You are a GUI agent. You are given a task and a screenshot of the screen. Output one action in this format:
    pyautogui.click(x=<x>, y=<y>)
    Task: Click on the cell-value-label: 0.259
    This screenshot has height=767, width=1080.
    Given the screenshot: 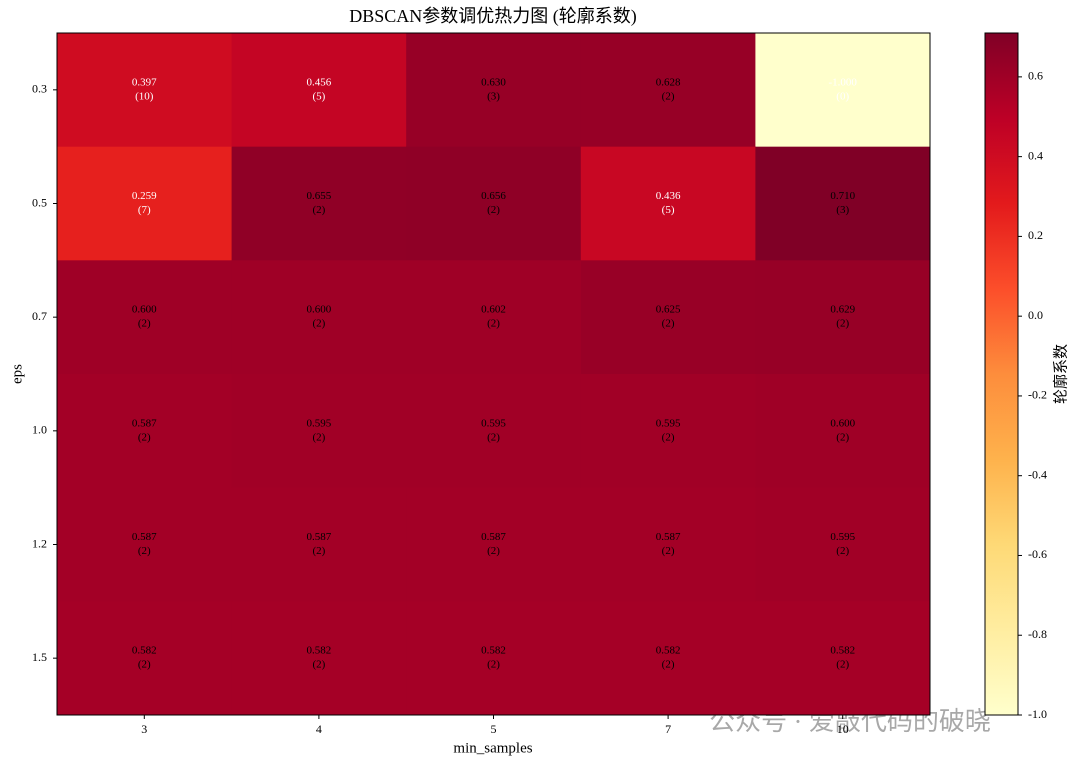 What is the action you would take?
    pyautogui.click(x=144, y=196)
    